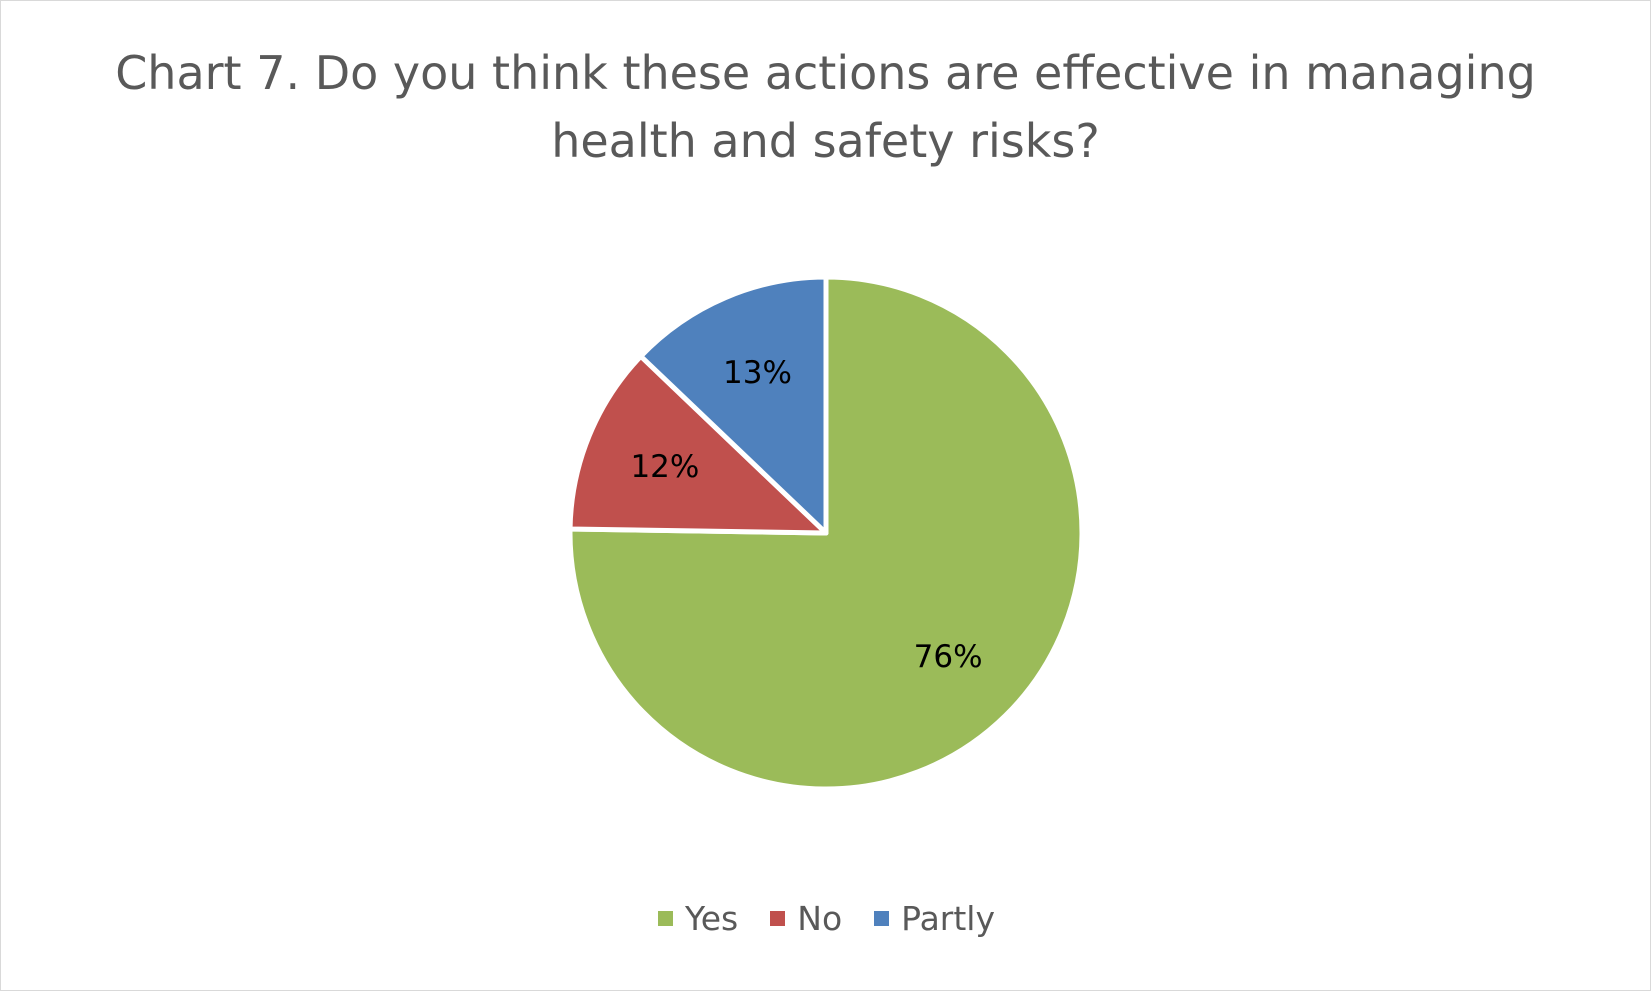  I want to click on chart-legend: Yes No Partly, so click(826, 918).